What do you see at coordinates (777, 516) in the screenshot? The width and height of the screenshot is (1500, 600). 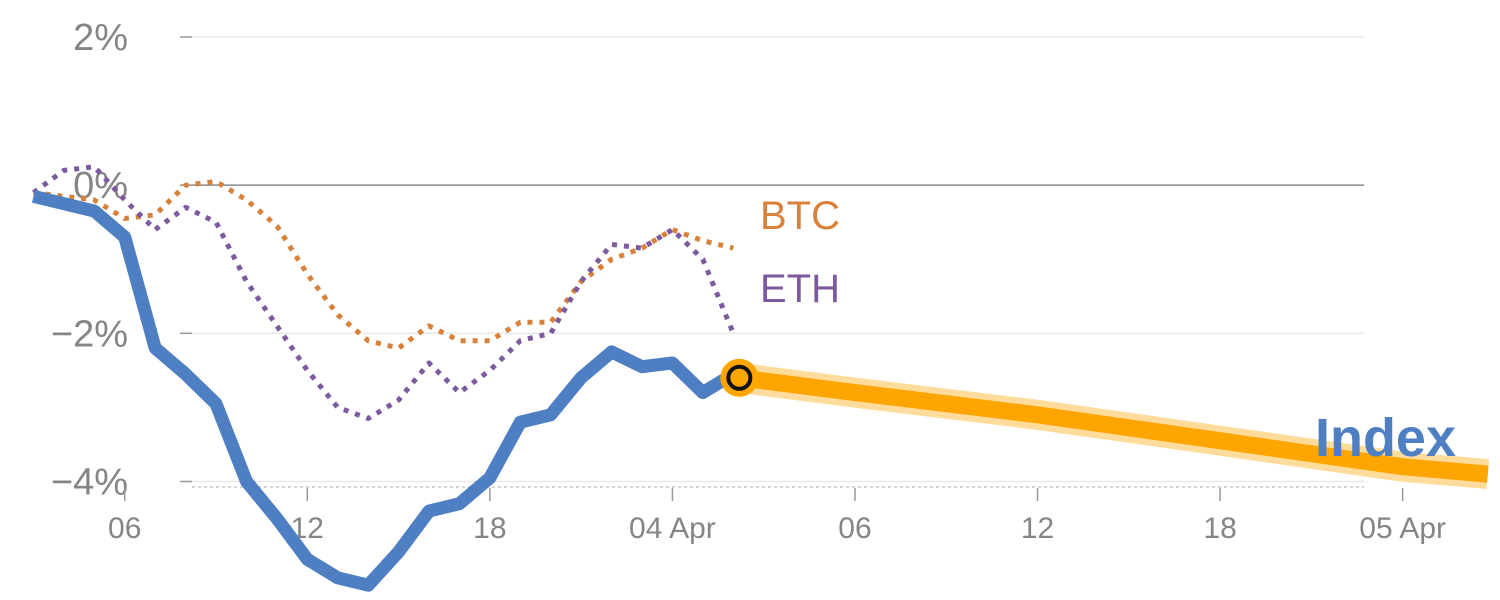 I see `x-axis: 06 12 18 04 Apr 06 12 18 05 Apr` at bounding box center [777, 516].